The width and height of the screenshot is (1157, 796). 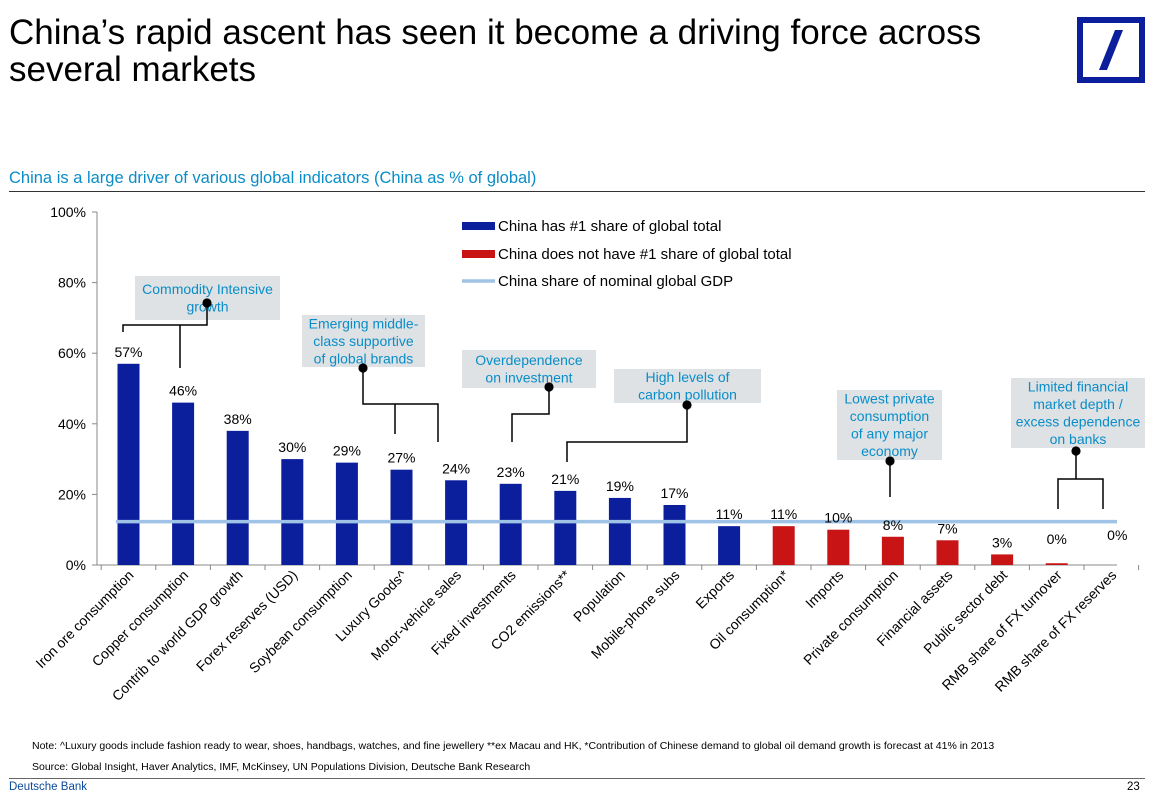 I want to click on category-label-13: Imports, so click(x=824, y=589).